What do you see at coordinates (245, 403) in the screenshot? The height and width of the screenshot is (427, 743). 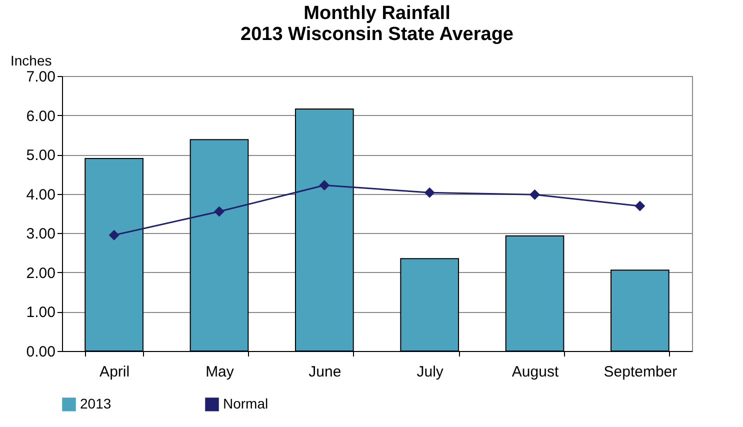 I see `legend-label: Normal` at bounding box center [245, 403].